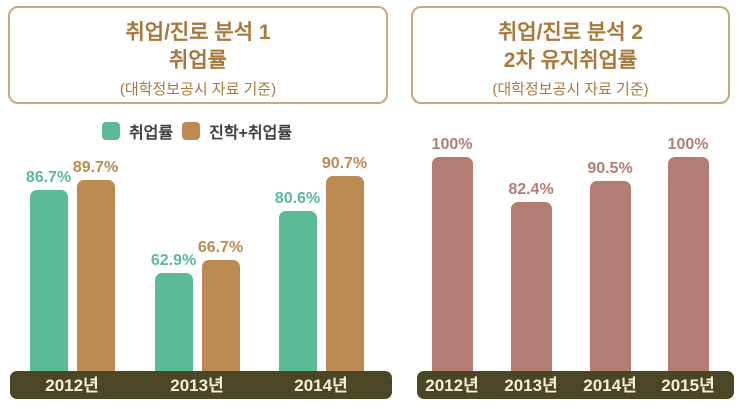 The image size is (739, 409). I want to click on legend-swatch-green-icon, so click(110, 131).